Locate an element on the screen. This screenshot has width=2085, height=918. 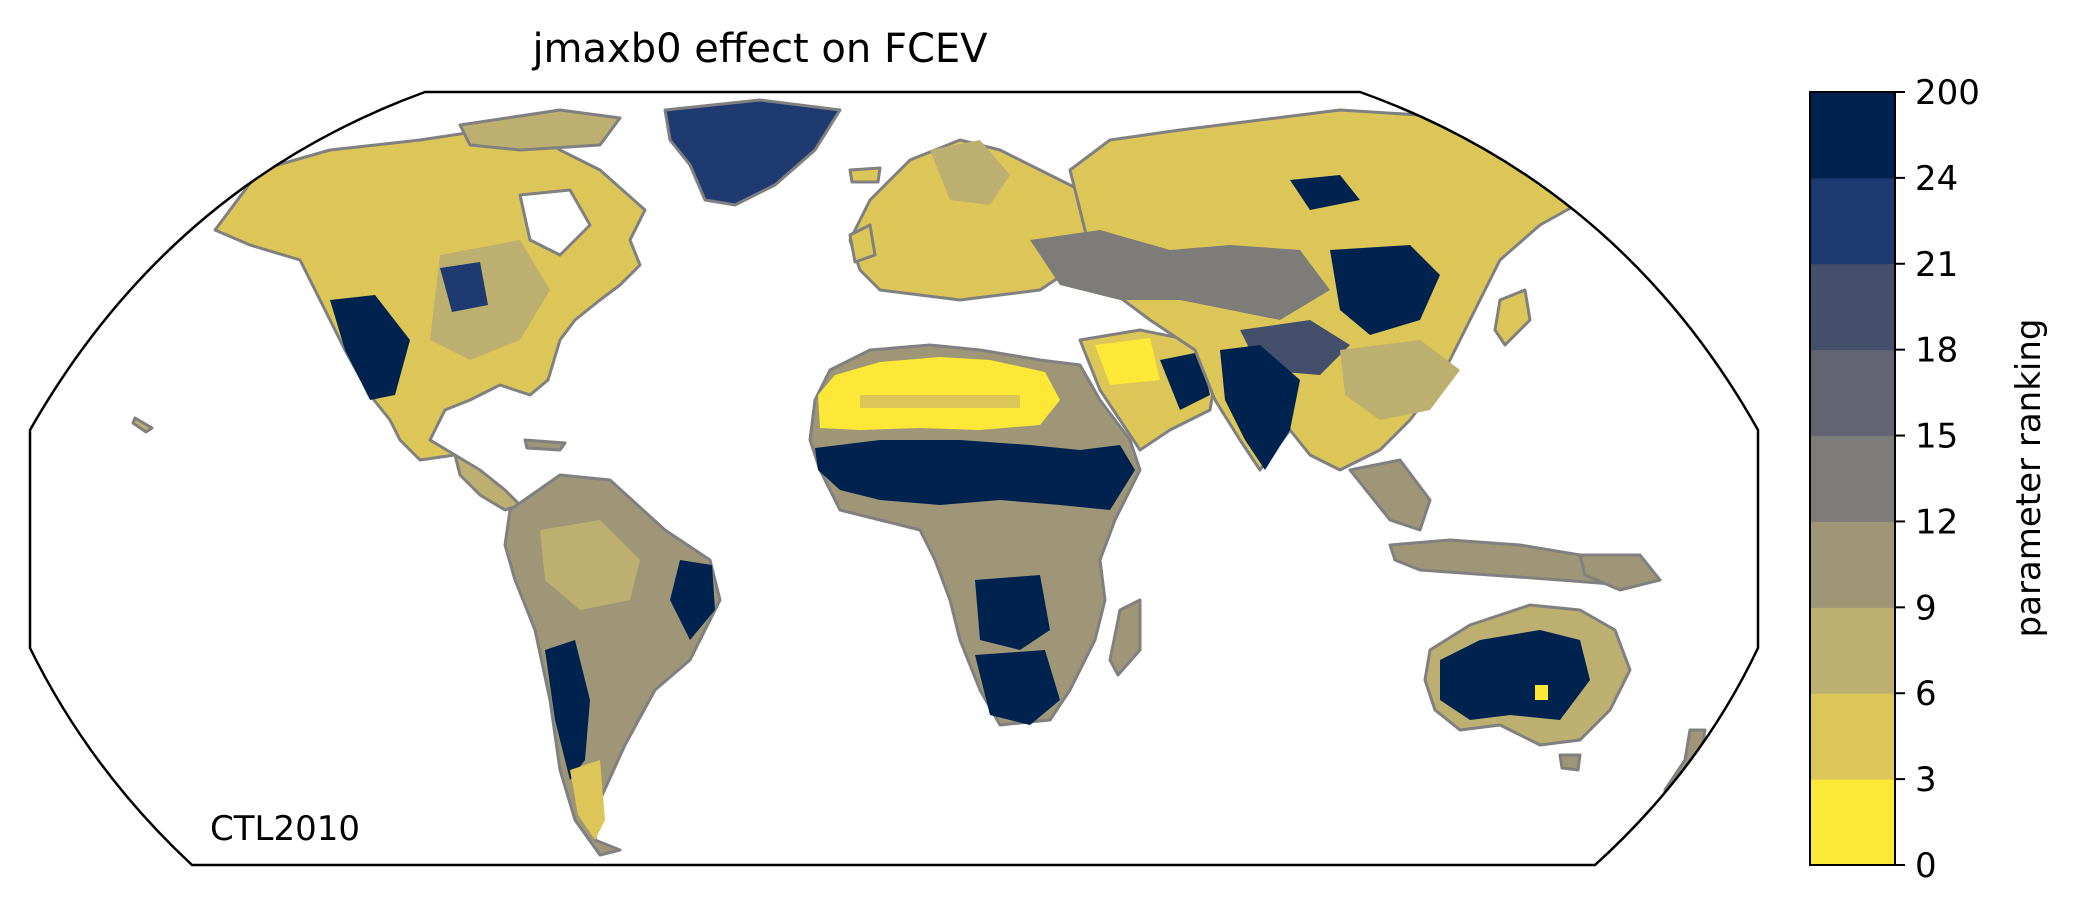
colorbar-label: parameter ranking is located at coordinates (2029, 478).